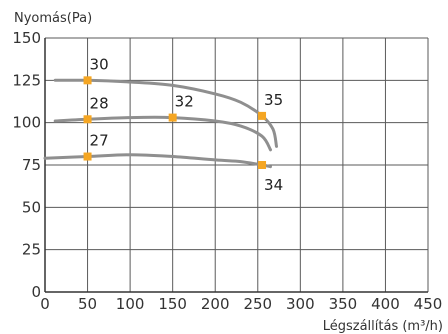  What do you see at coordinates (172, 304) in the screenshot?
I see `x-tick-label: 150` at bounding box center [172, 304].